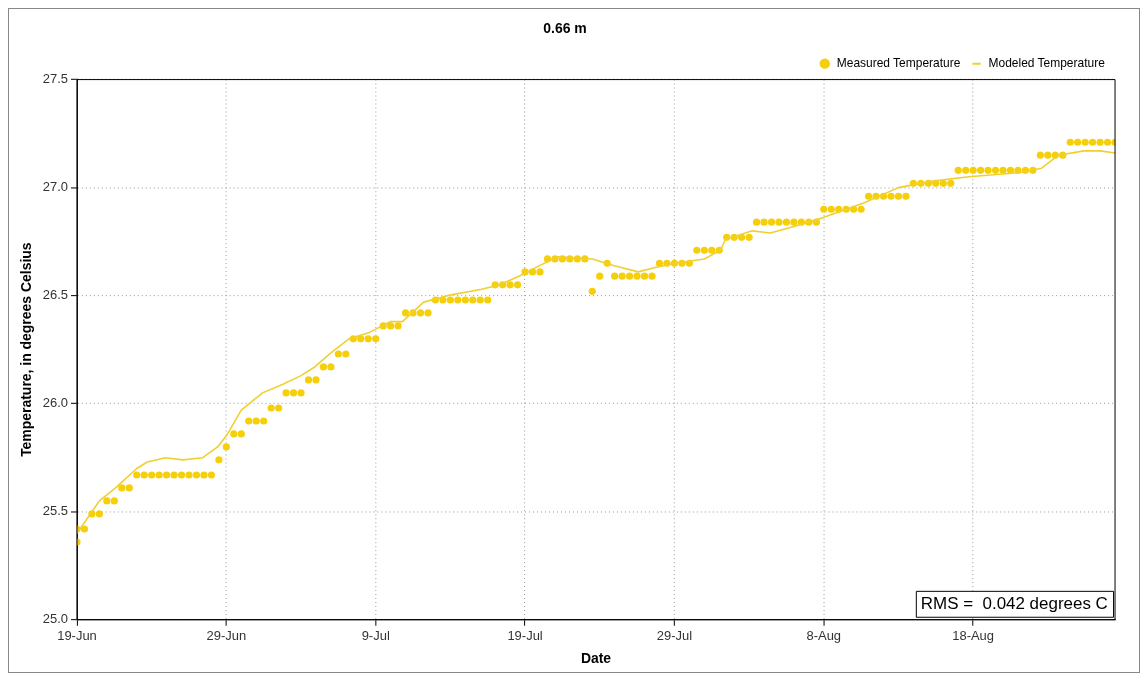 The width and height of the screenshot is (1148, 681). What do you see at coordinates (55, 619) in the screenshot?
I see `y-tick-label: 25.0` at bounding box center [55, 619].